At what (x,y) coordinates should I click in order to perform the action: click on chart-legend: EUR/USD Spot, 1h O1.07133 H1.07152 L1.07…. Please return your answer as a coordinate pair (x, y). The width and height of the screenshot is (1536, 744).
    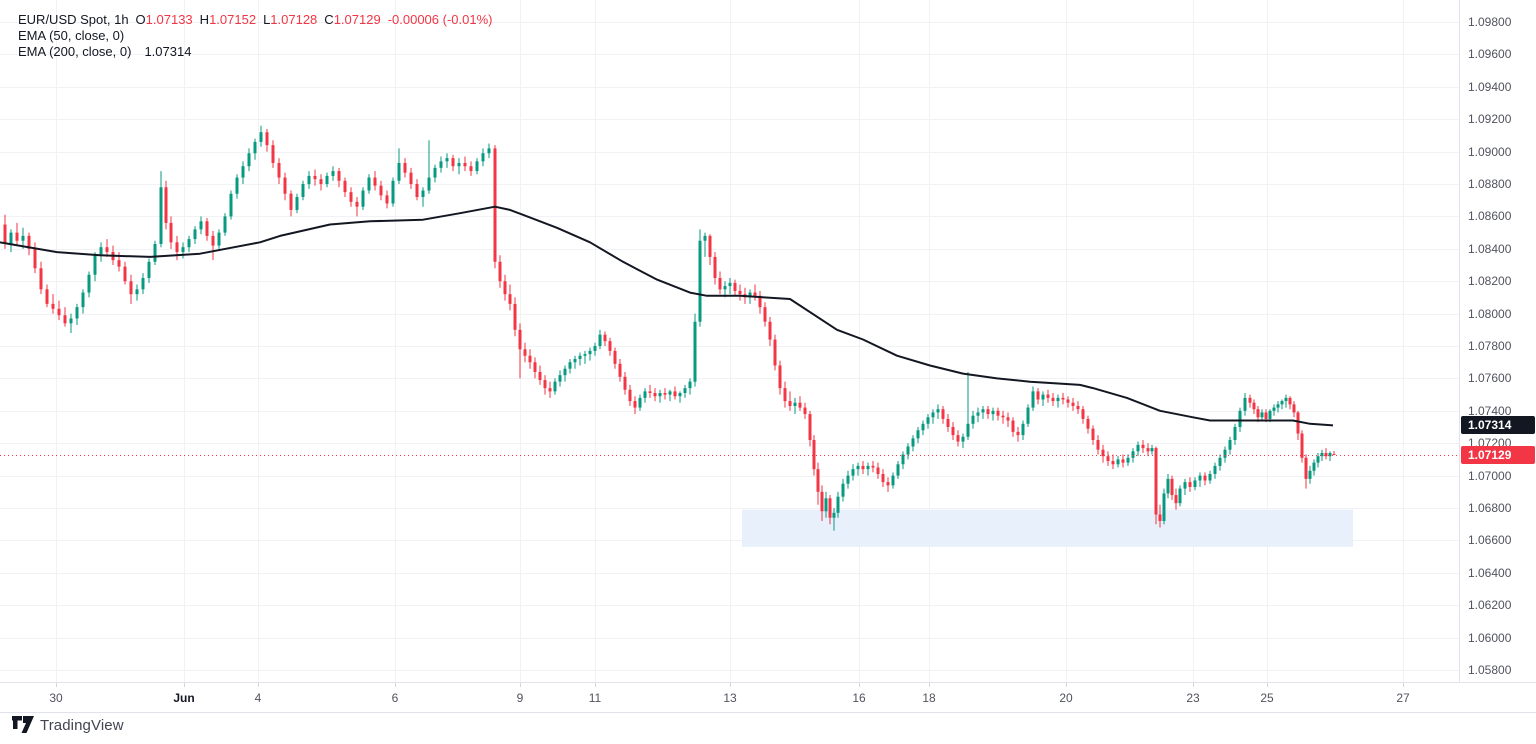
    Looking at the image, I should click on (255, 36).